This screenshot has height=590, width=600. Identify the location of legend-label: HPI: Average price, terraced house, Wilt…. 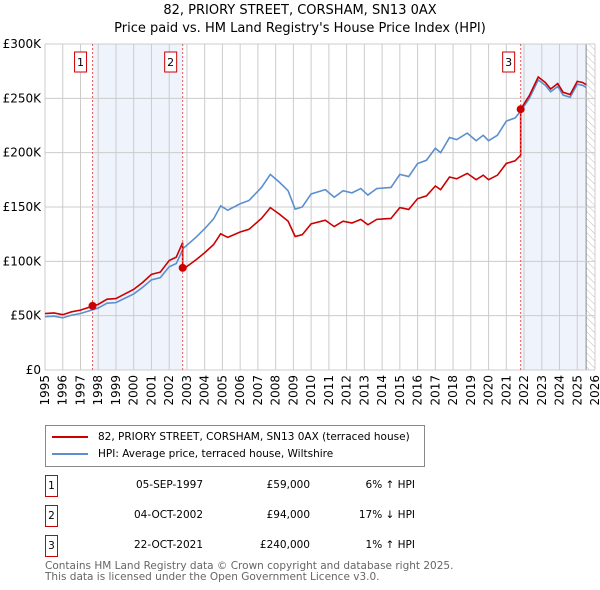
(216, 454).